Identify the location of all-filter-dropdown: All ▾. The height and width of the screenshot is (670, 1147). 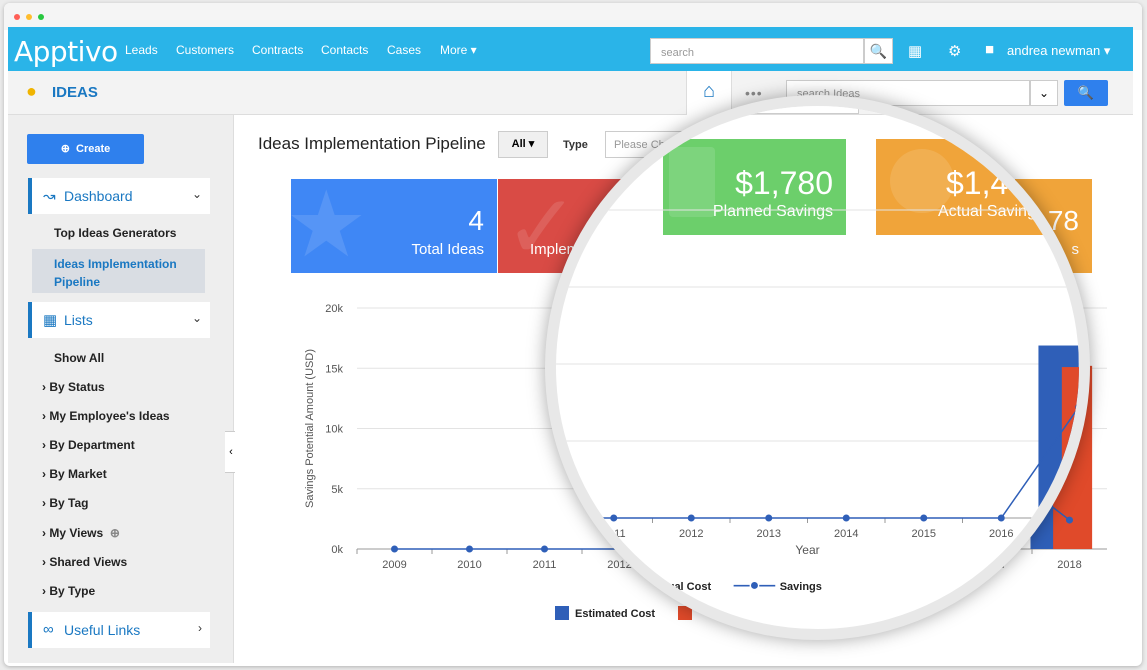
(523, 144).